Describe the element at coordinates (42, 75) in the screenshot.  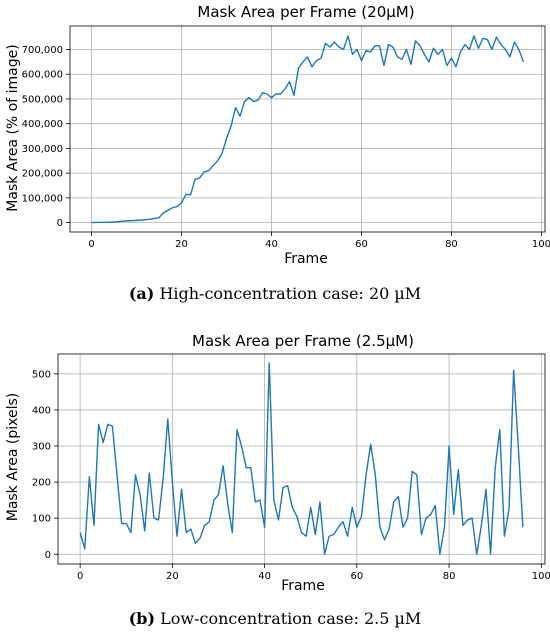
I see `y-tick-label: 600,000` at that location.